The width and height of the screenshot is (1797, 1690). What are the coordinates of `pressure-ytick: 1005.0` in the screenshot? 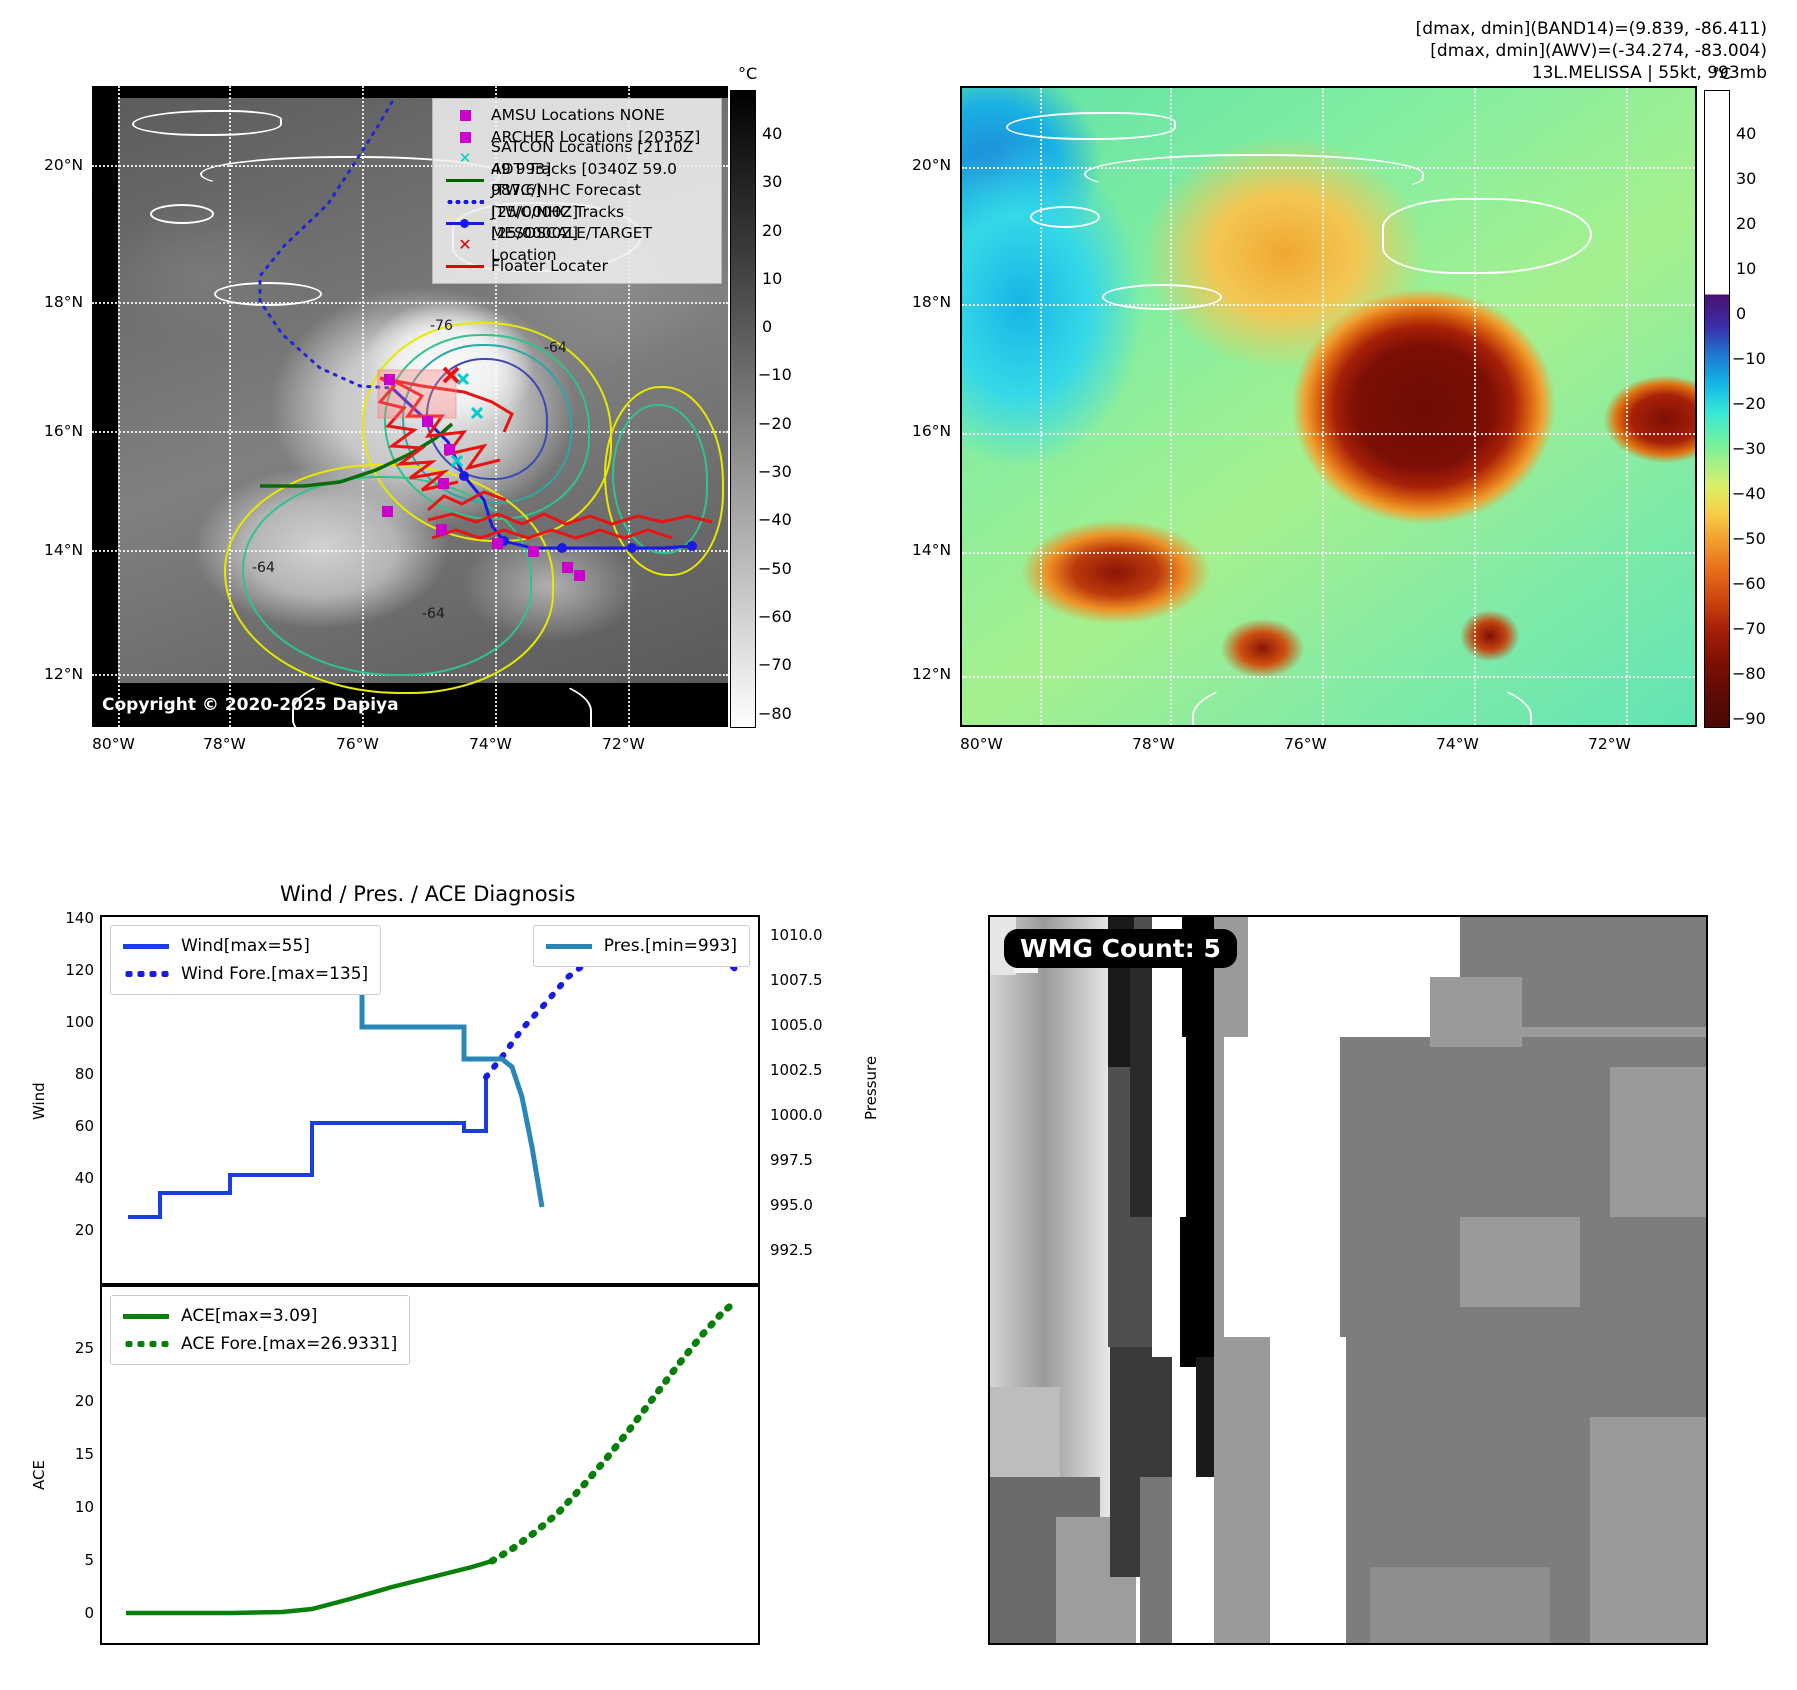 It's located at (796, 1025).